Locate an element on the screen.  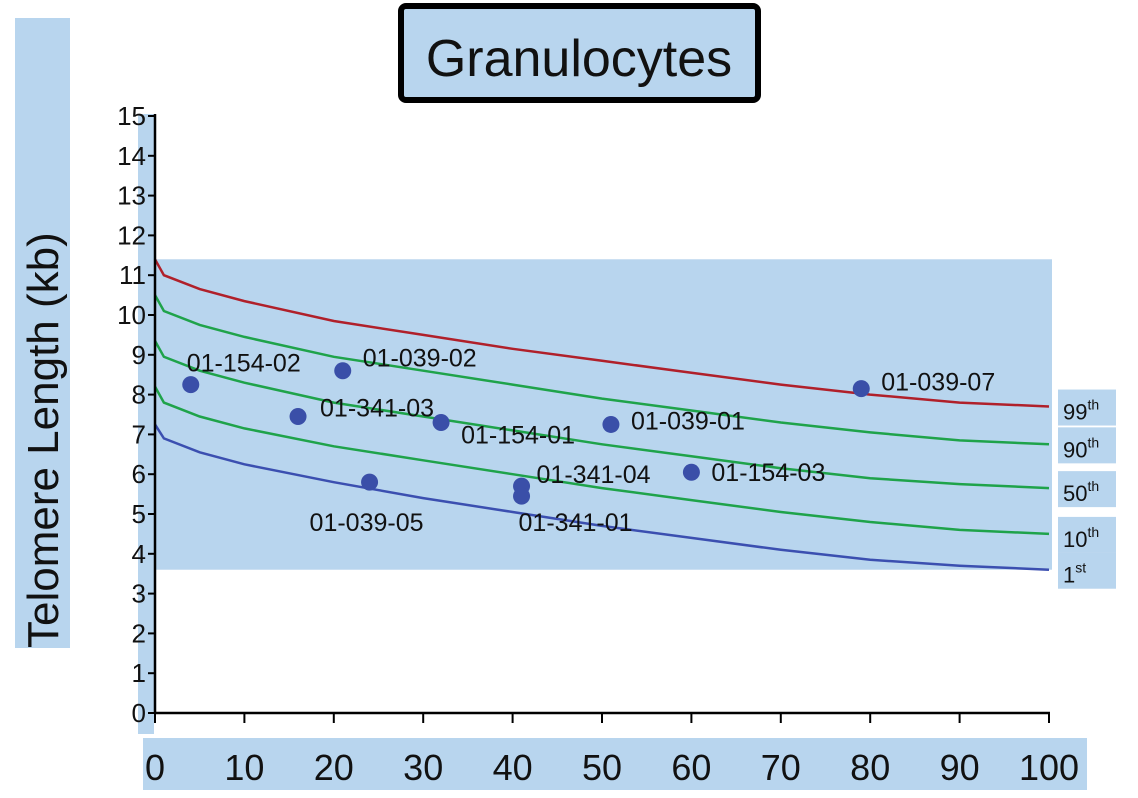
percentile-label-90th: 90th is located at coordinates (1081, 448).